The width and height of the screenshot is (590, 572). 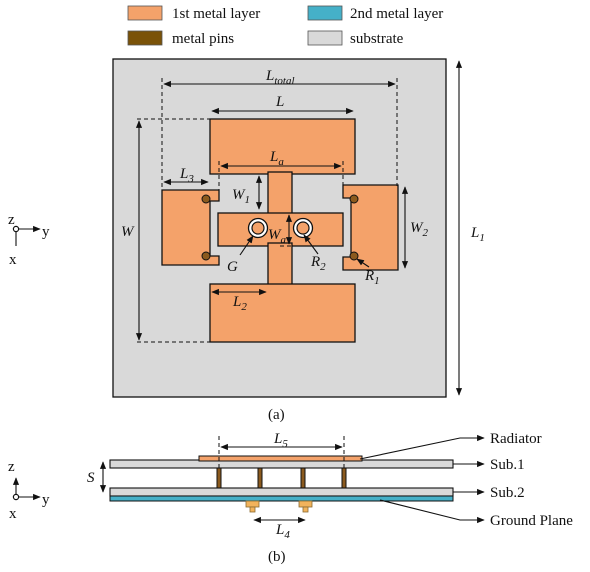 What do you see at coordinates (370, 227) in the screenshot?
I see `right-parasitic-element` at bounding box center [370, 227].